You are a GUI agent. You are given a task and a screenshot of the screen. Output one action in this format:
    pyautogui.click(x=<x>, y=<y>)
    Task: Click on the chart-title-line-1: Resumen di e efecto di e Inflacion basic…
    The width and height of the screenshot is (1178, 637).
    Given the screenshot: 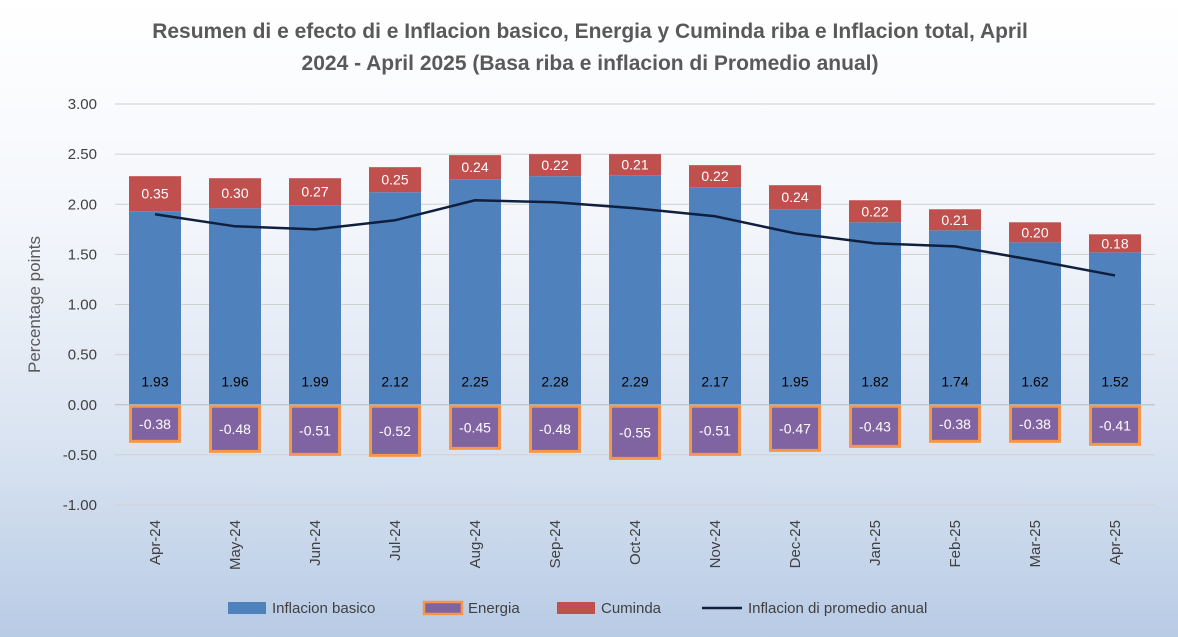 What is the action you would take?
    pyautogui.click(x=590, y=31)
    